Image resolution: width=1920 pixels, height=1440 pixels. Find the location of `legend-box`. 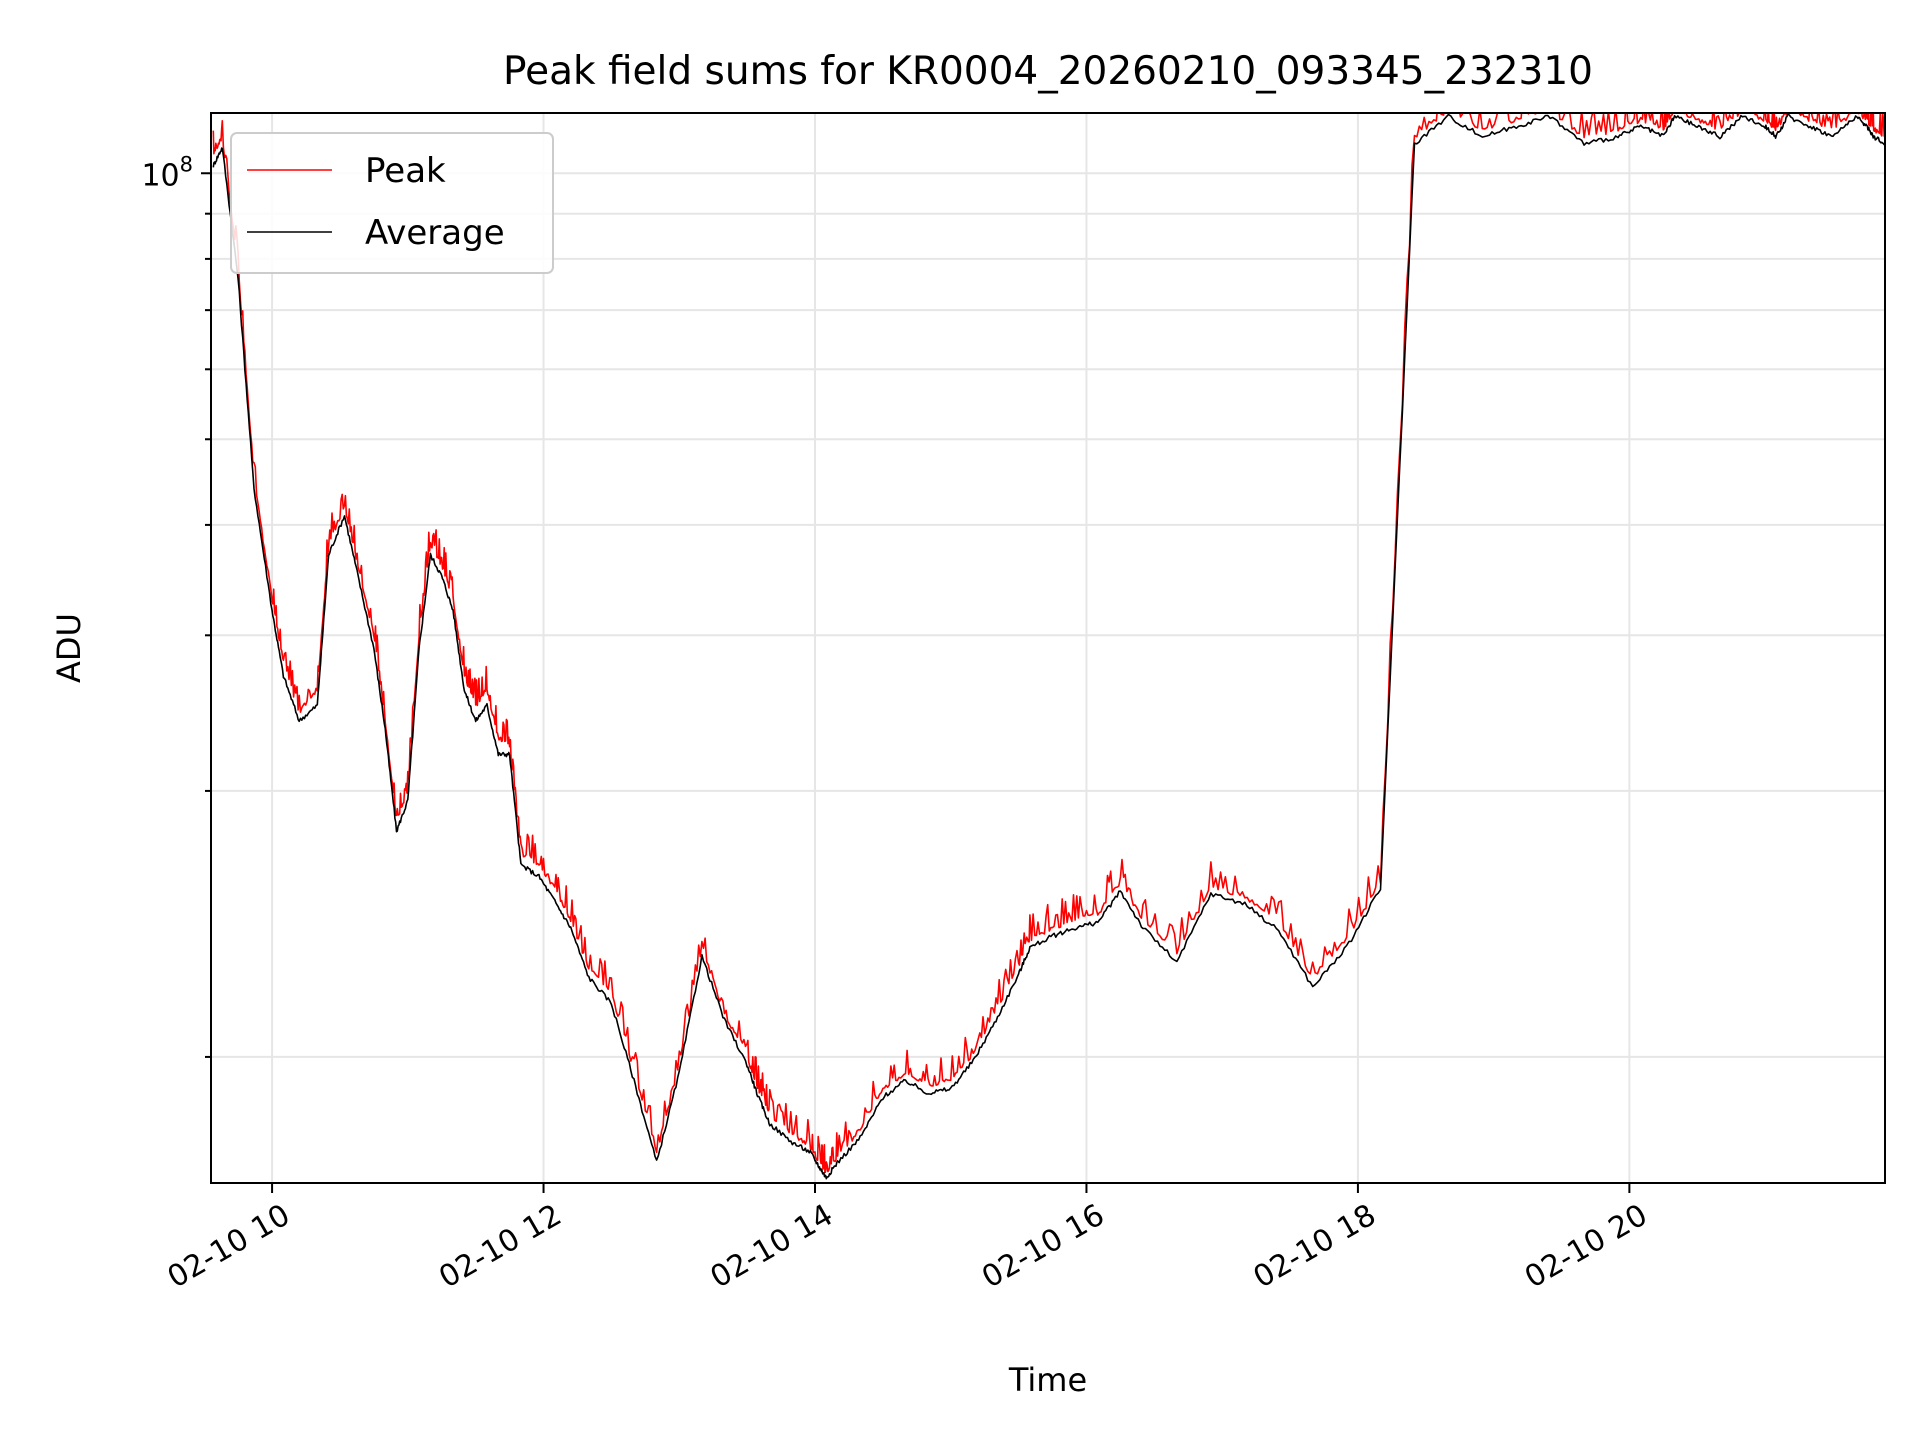

legend-box is located at coordinates (392, 203).